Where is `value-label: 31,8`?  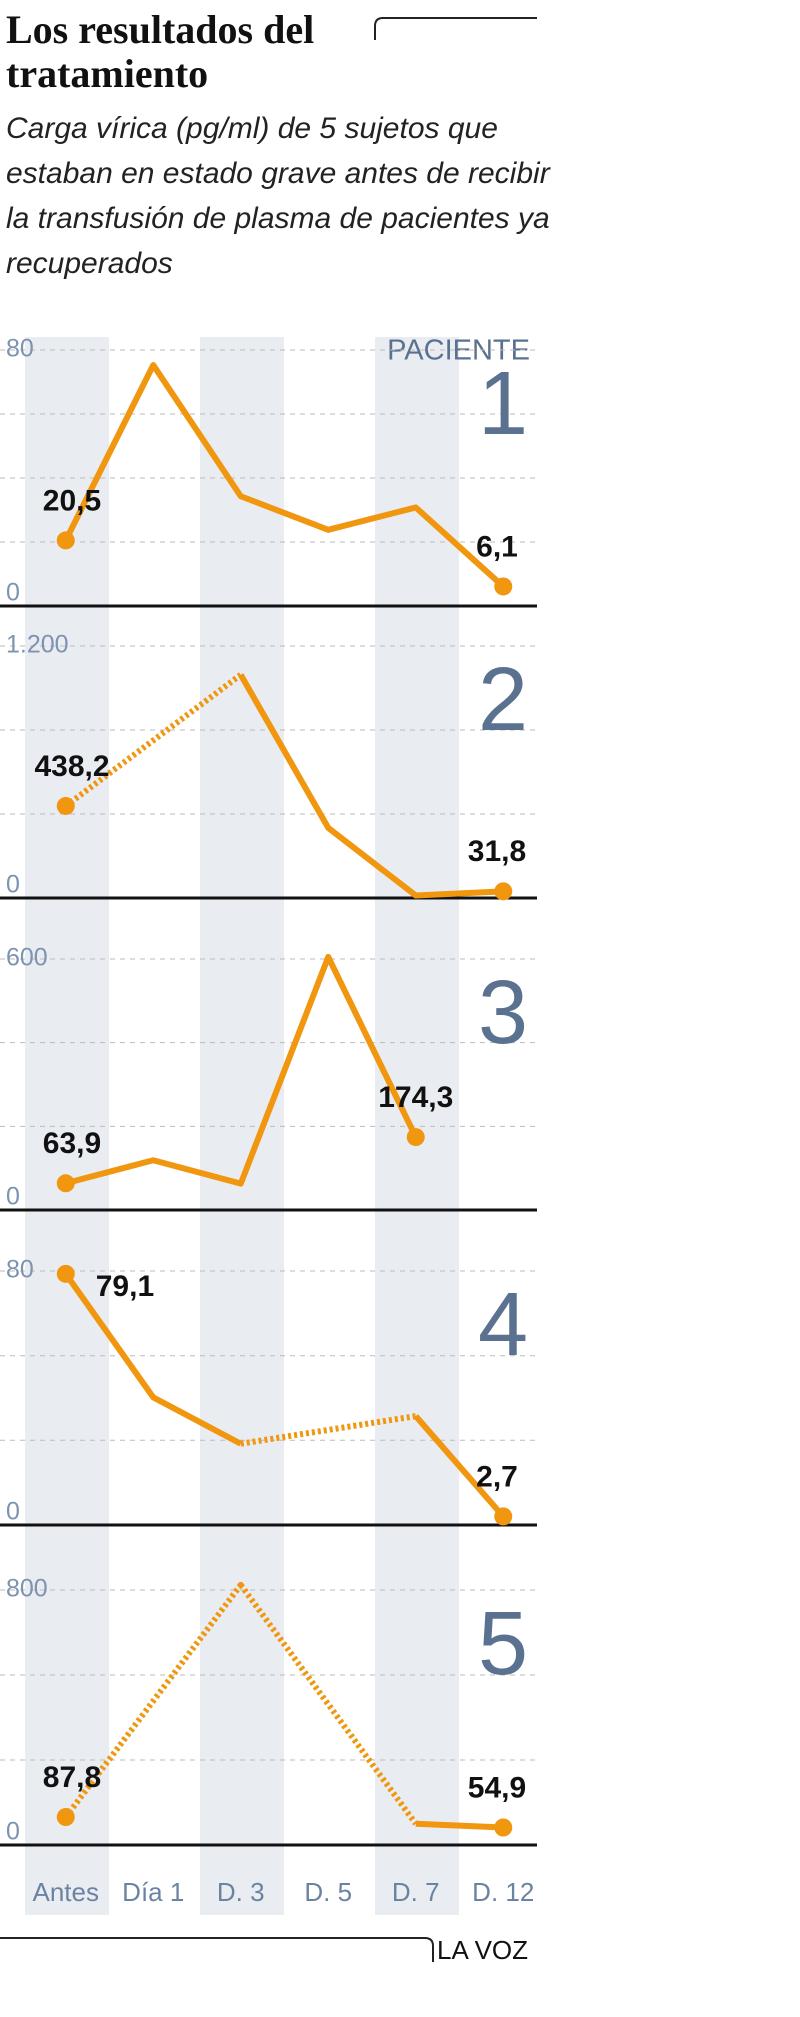 value-label: 31,8 is located at coordinates (497, 851).